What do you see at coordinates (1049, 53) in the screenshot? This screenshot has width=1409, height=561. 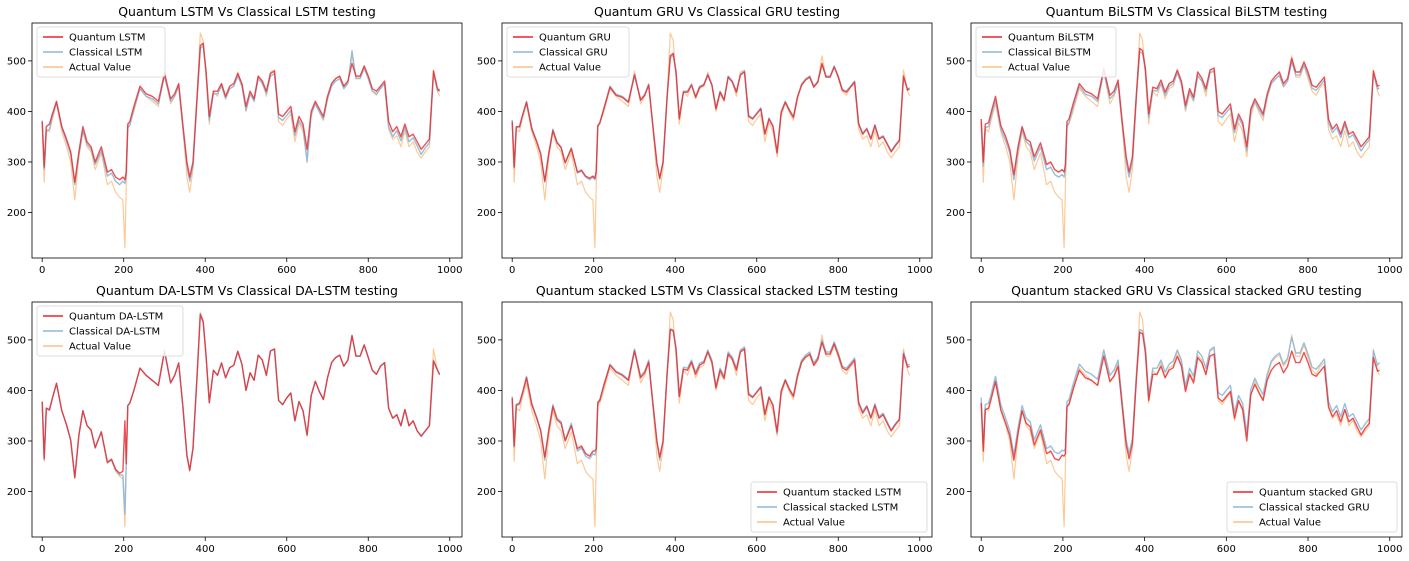 I see `legend-label-classical: Classical BiLSTM` at bounding box center [1049, 53].